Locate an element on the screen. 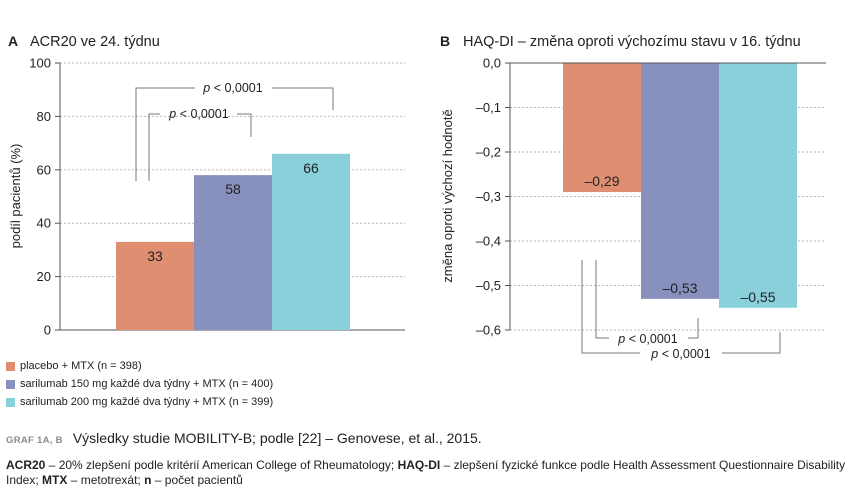  panel-b-pvalue-inner: p < 0,0001 is located at coordinates (647, 339).